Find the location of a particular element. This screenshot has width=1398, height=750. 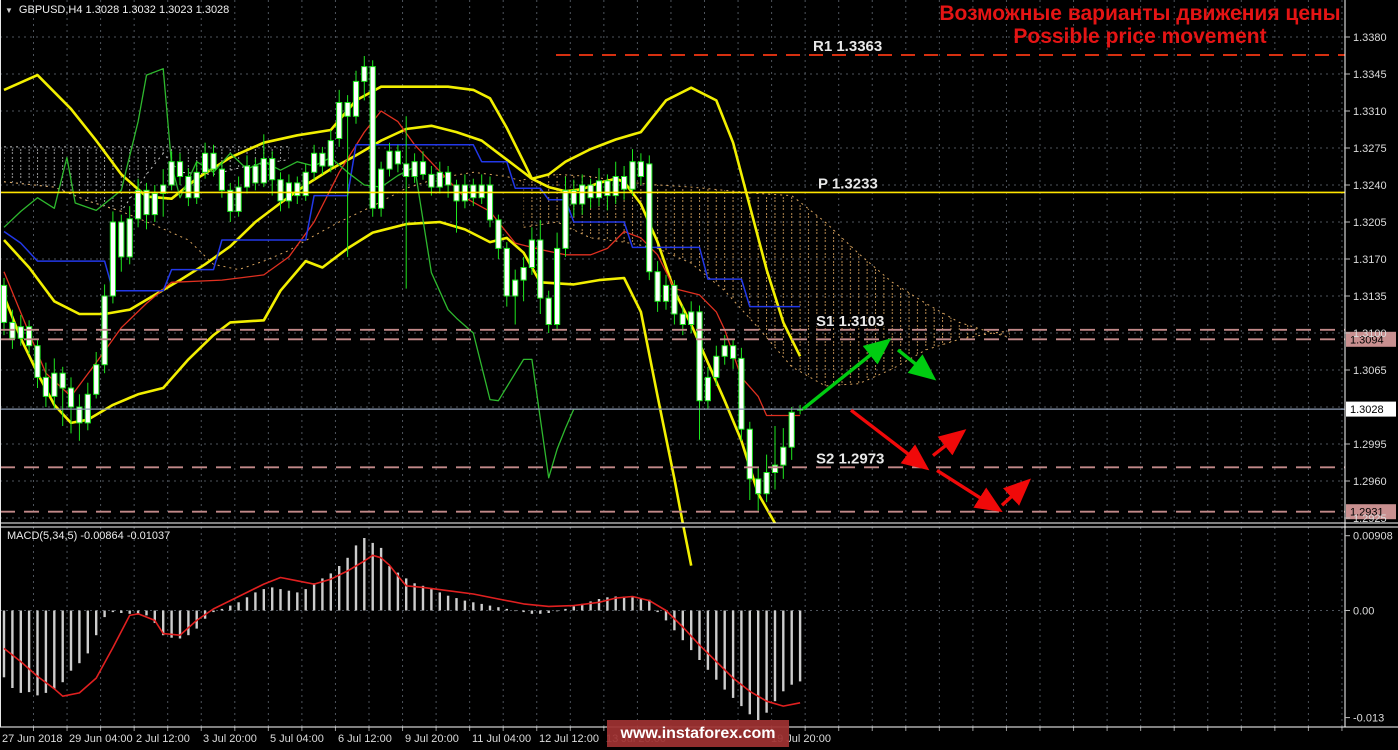

svg-text: 1.3100 is located at coordinates (1370, 334).